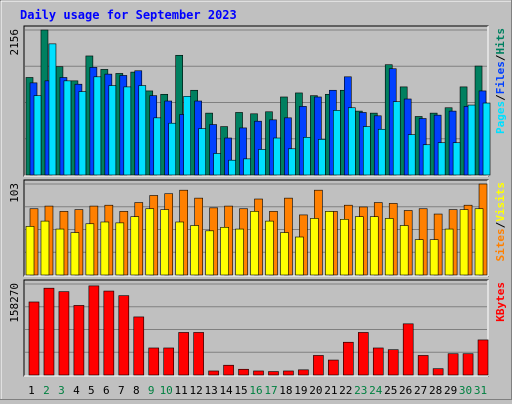  What do you see at coordinates (390, 390) in the screenshot?
I see `x-tick-label: 25` at bounding box center [390, 390].